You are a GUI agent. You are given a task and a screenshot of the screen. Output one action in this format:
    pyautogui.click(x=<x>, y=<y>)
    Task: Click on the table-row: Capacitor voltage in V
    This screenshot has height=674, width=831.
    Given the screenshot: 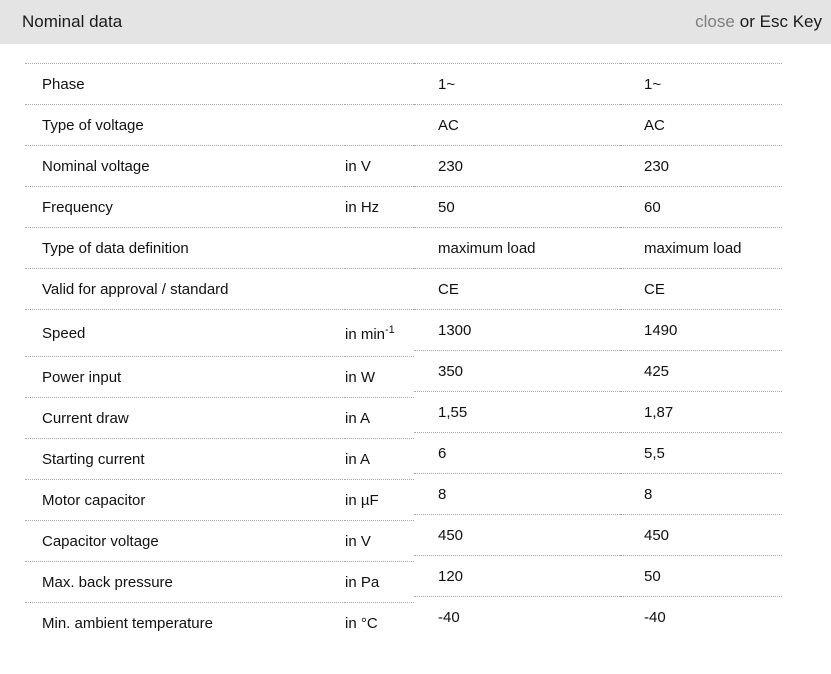 What is the action you would take?
    pyautogui.click(x=219, y=541)
    